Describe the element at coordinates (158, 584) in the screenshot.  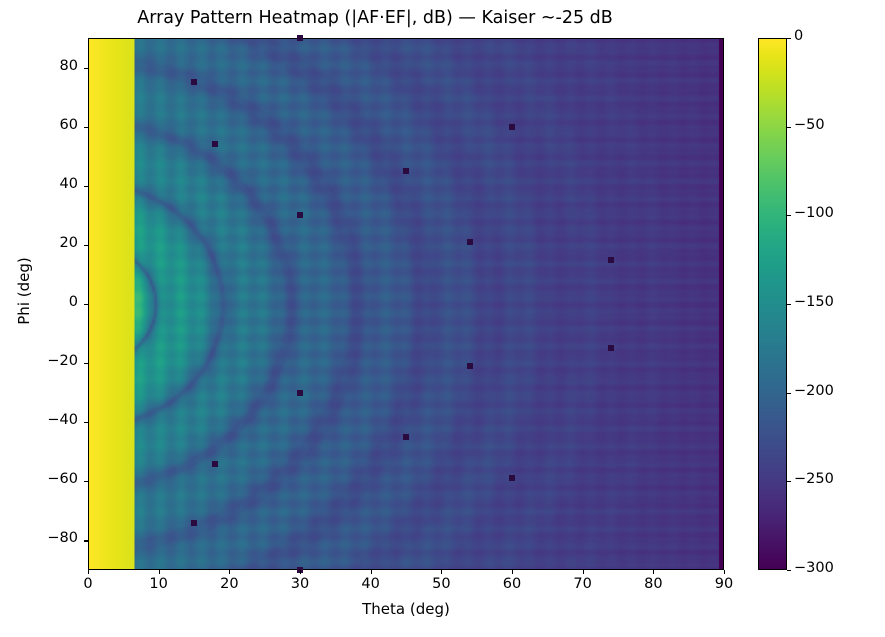
I see `x-tick-label: 10` at that location.